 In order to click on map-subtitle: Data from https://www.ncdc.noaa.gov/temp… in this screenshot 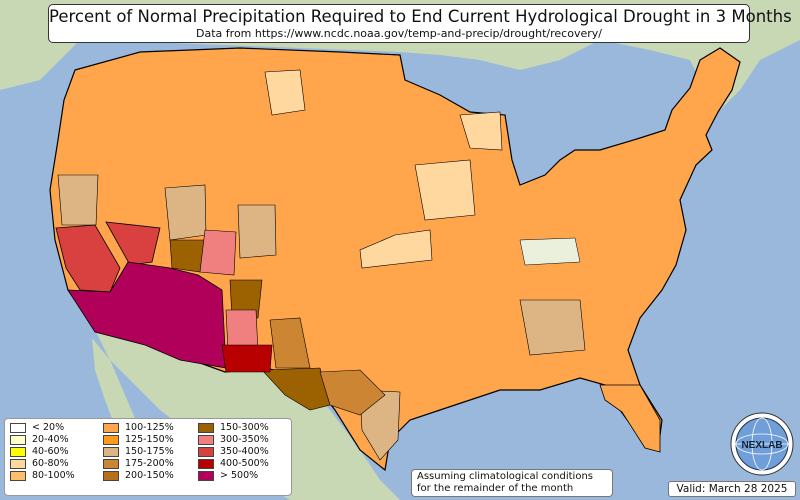, I will do `click(399, 33)`.